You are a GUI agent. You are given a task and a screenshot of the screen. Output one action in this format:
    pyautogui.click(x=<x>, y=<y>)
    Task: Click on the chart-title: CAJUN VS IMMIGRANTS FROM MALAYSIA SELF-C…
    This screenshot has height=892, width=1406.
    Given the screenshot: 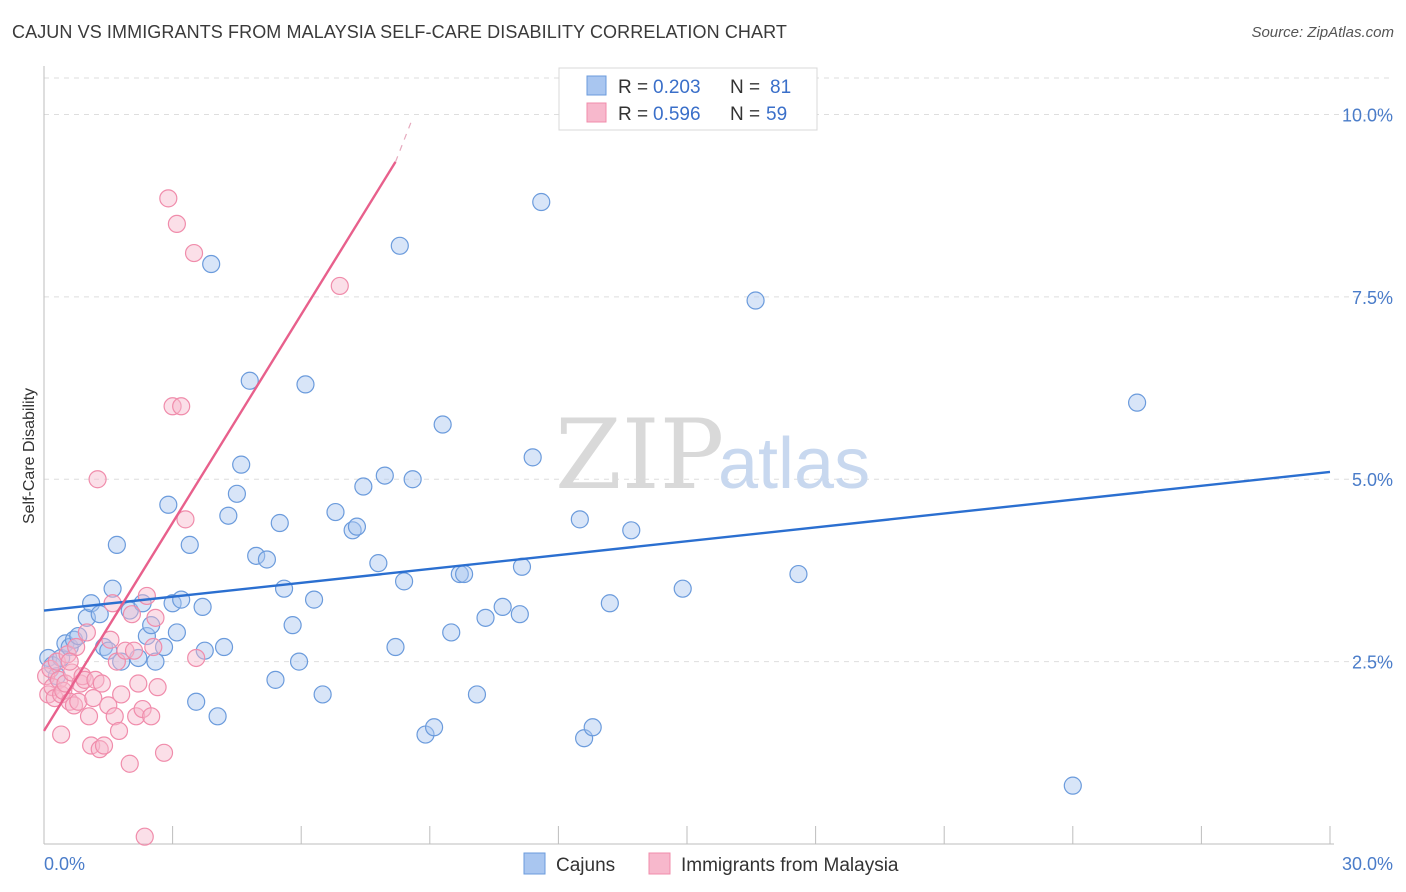 What is the action you would take?
    pyautogui.click(x=399, y=32)
    